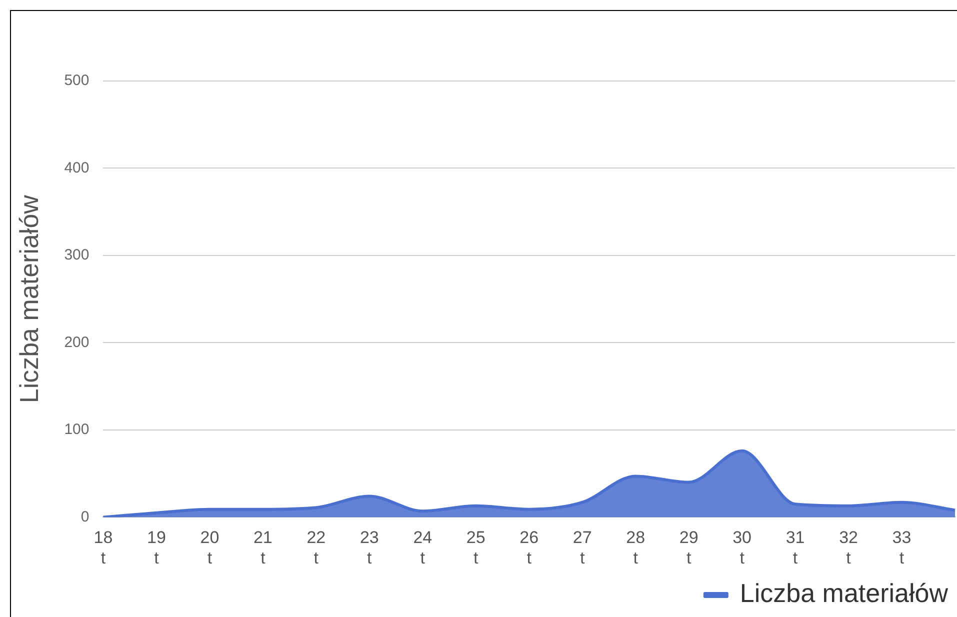 The height and width of the screenshot is (617, 957). I want to click on x-tick-label: 28 t, so click(636, 548).